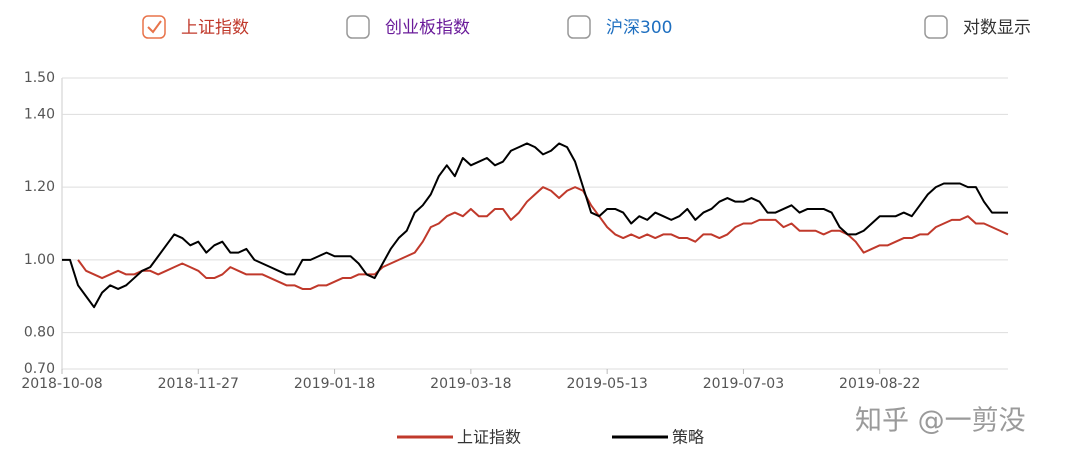  I want to click on x-tick-label: 2019-08-22, so click(879, 384).